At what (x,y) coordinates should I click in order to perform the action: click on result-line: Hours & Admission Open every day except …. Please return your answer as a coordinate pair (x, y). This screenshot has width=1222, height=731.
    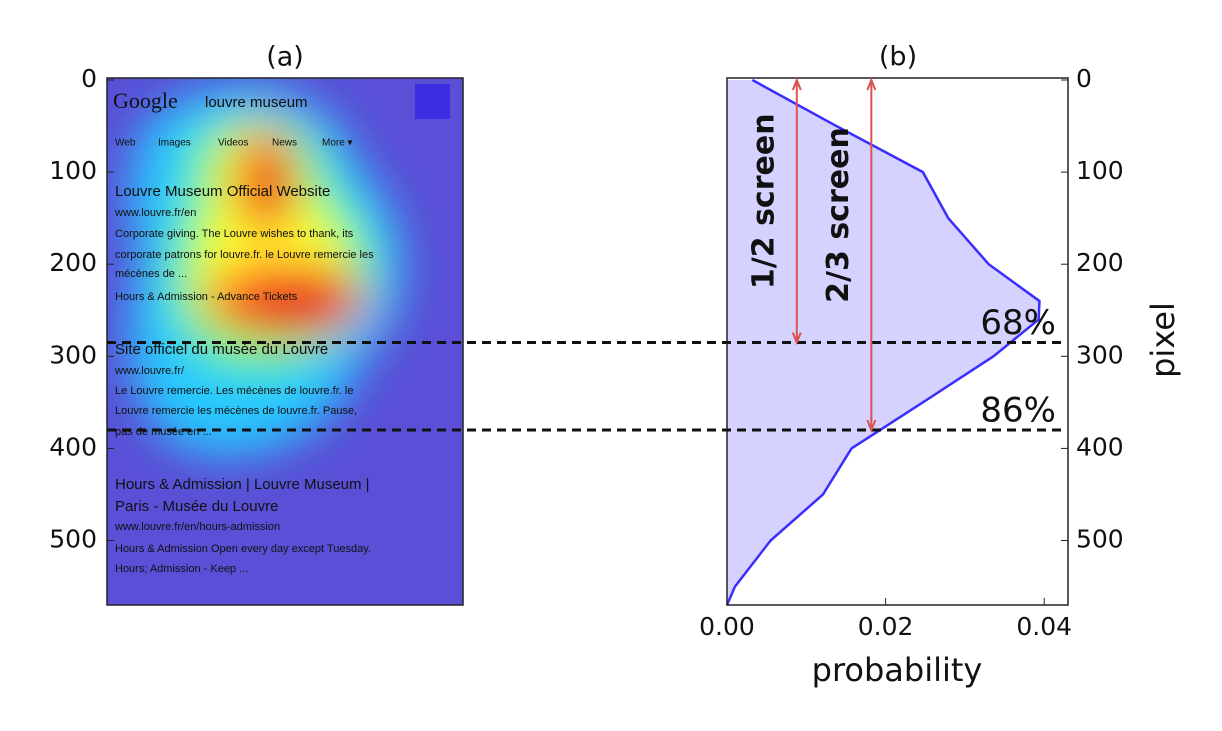
    Looking at the image, I should click on (243, 549).